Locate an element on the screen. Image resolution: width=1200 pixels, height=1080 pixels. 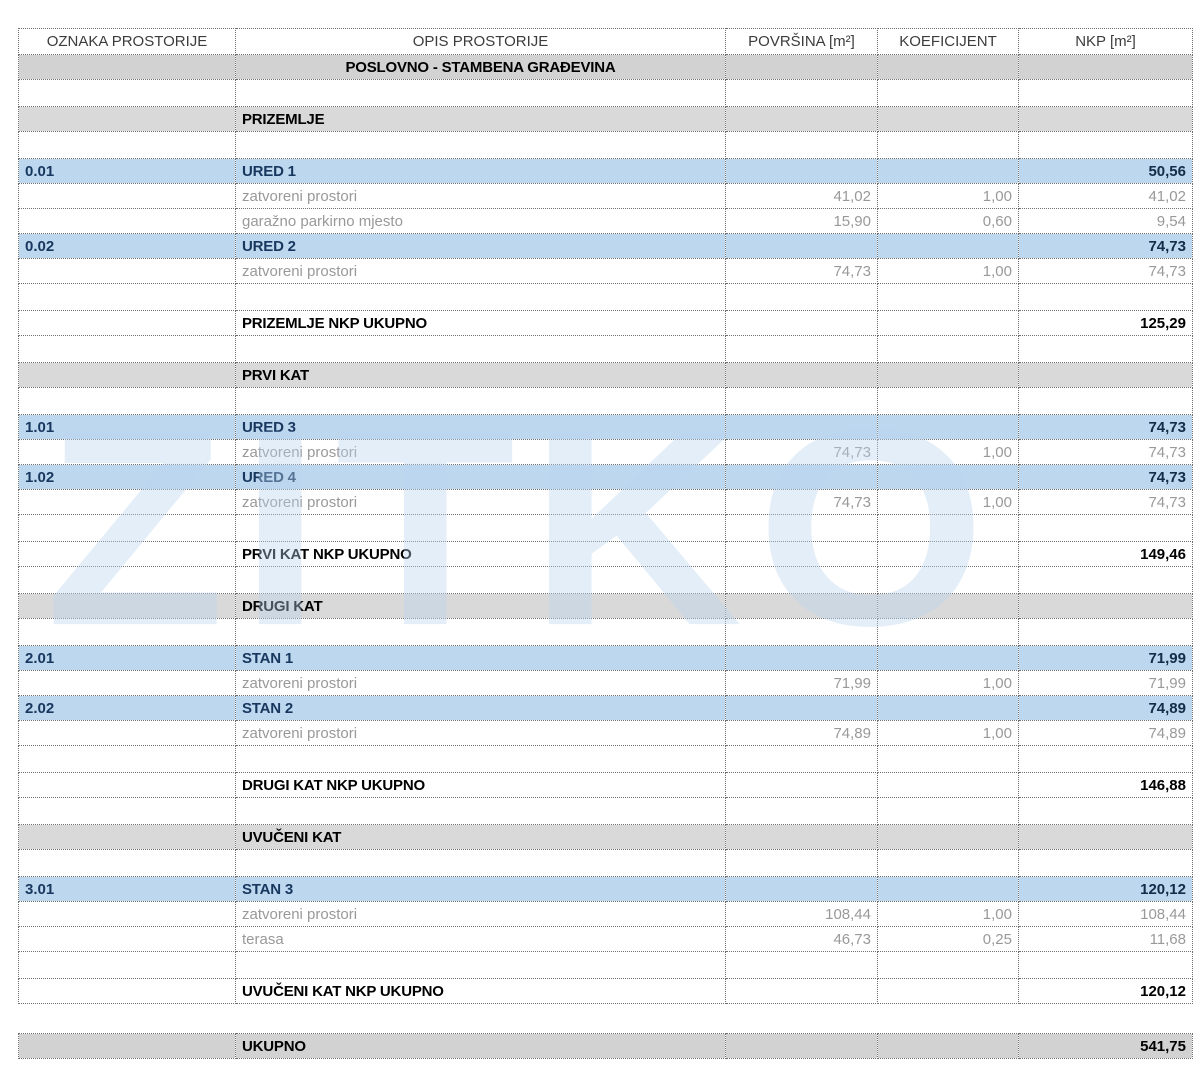
table-row-detail: zatvoreni prostori 74,73 1,00 74,73 is located at coordinates (605, 452).